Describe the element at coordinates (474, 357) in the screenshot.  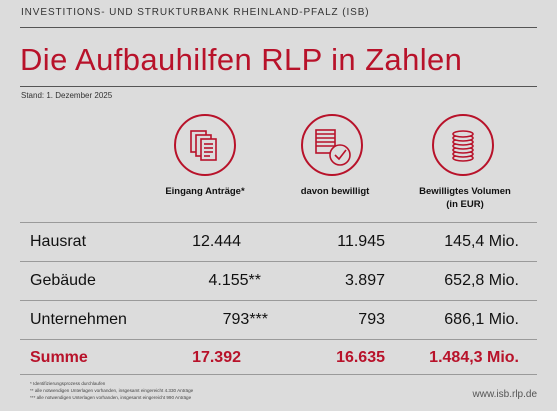
I see `cell-volumen: 1.484,3 Mio.` at that location.